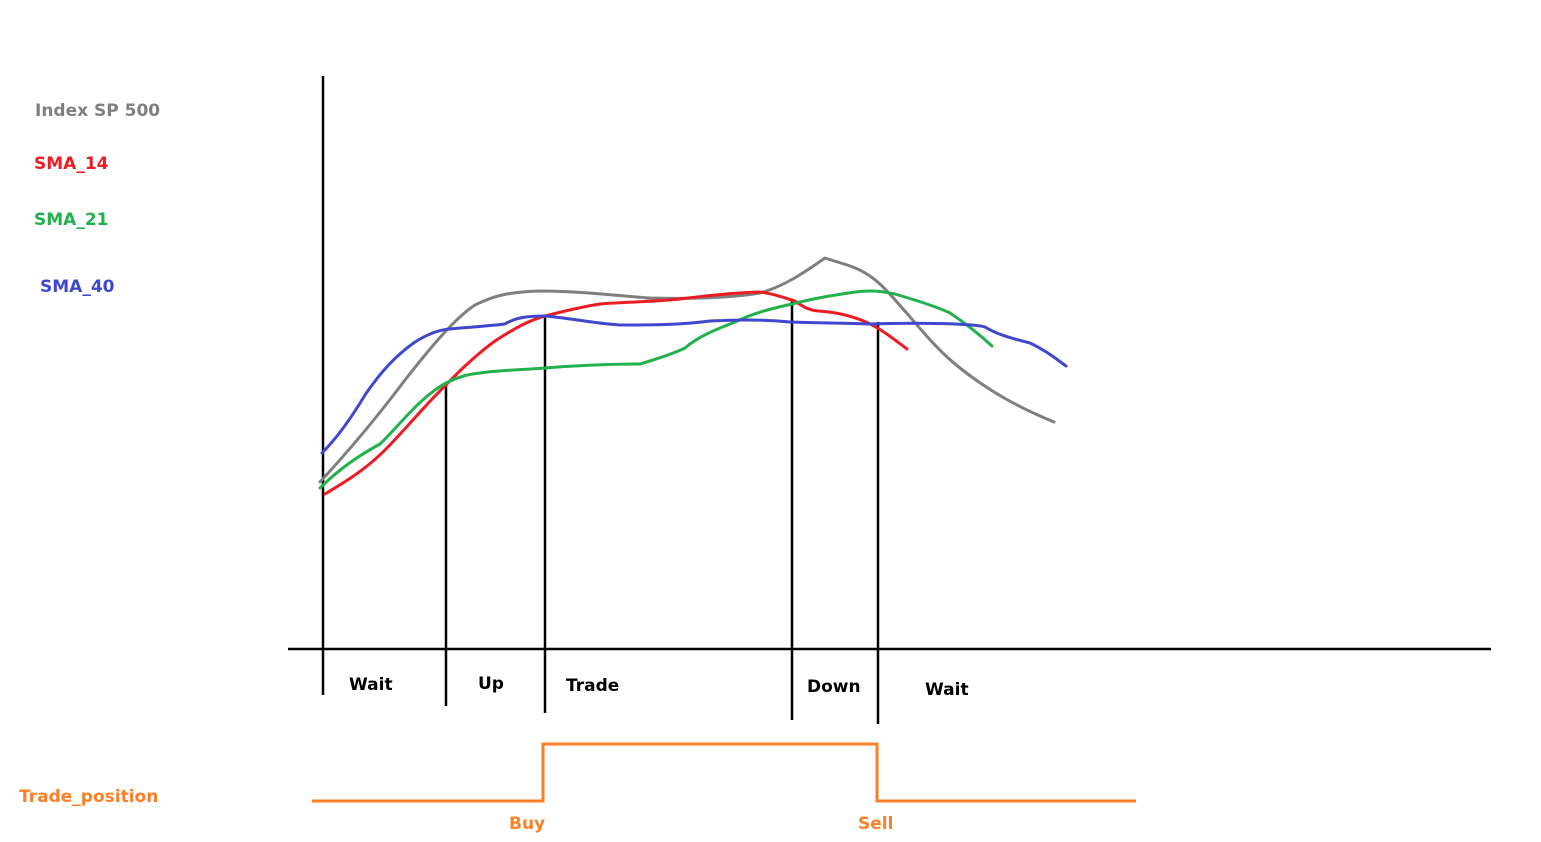  I want to click on phase-label-wait-end: Wait, so click(947, 690).